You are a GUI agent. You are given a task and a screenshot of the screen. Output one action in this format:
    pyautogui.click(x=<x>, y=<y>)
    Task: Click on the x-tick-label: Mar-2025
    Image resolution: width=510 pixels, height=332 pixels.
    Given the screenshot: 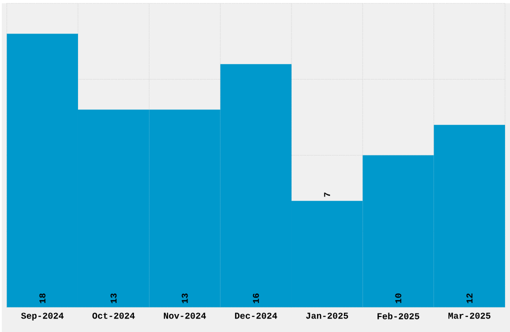 What is the action you would take?
    pyautogui.click(x=469, y=315)
    